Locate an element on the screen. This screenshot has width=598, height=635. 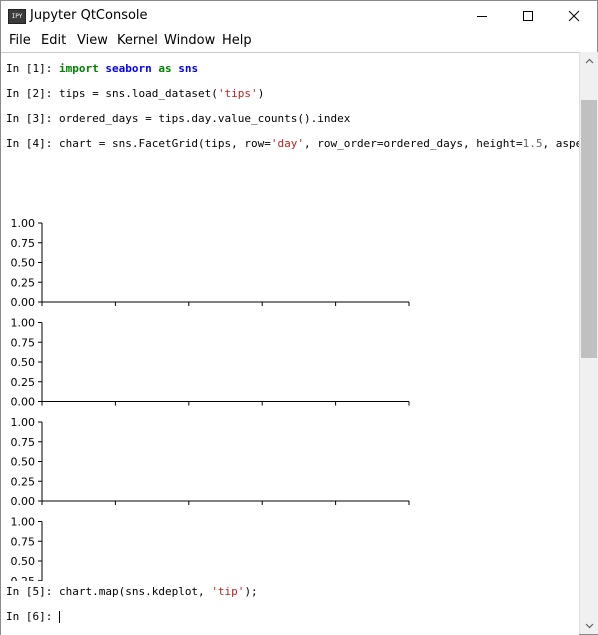
input-prompt: In [3]: is located at coordinates (29, 118).